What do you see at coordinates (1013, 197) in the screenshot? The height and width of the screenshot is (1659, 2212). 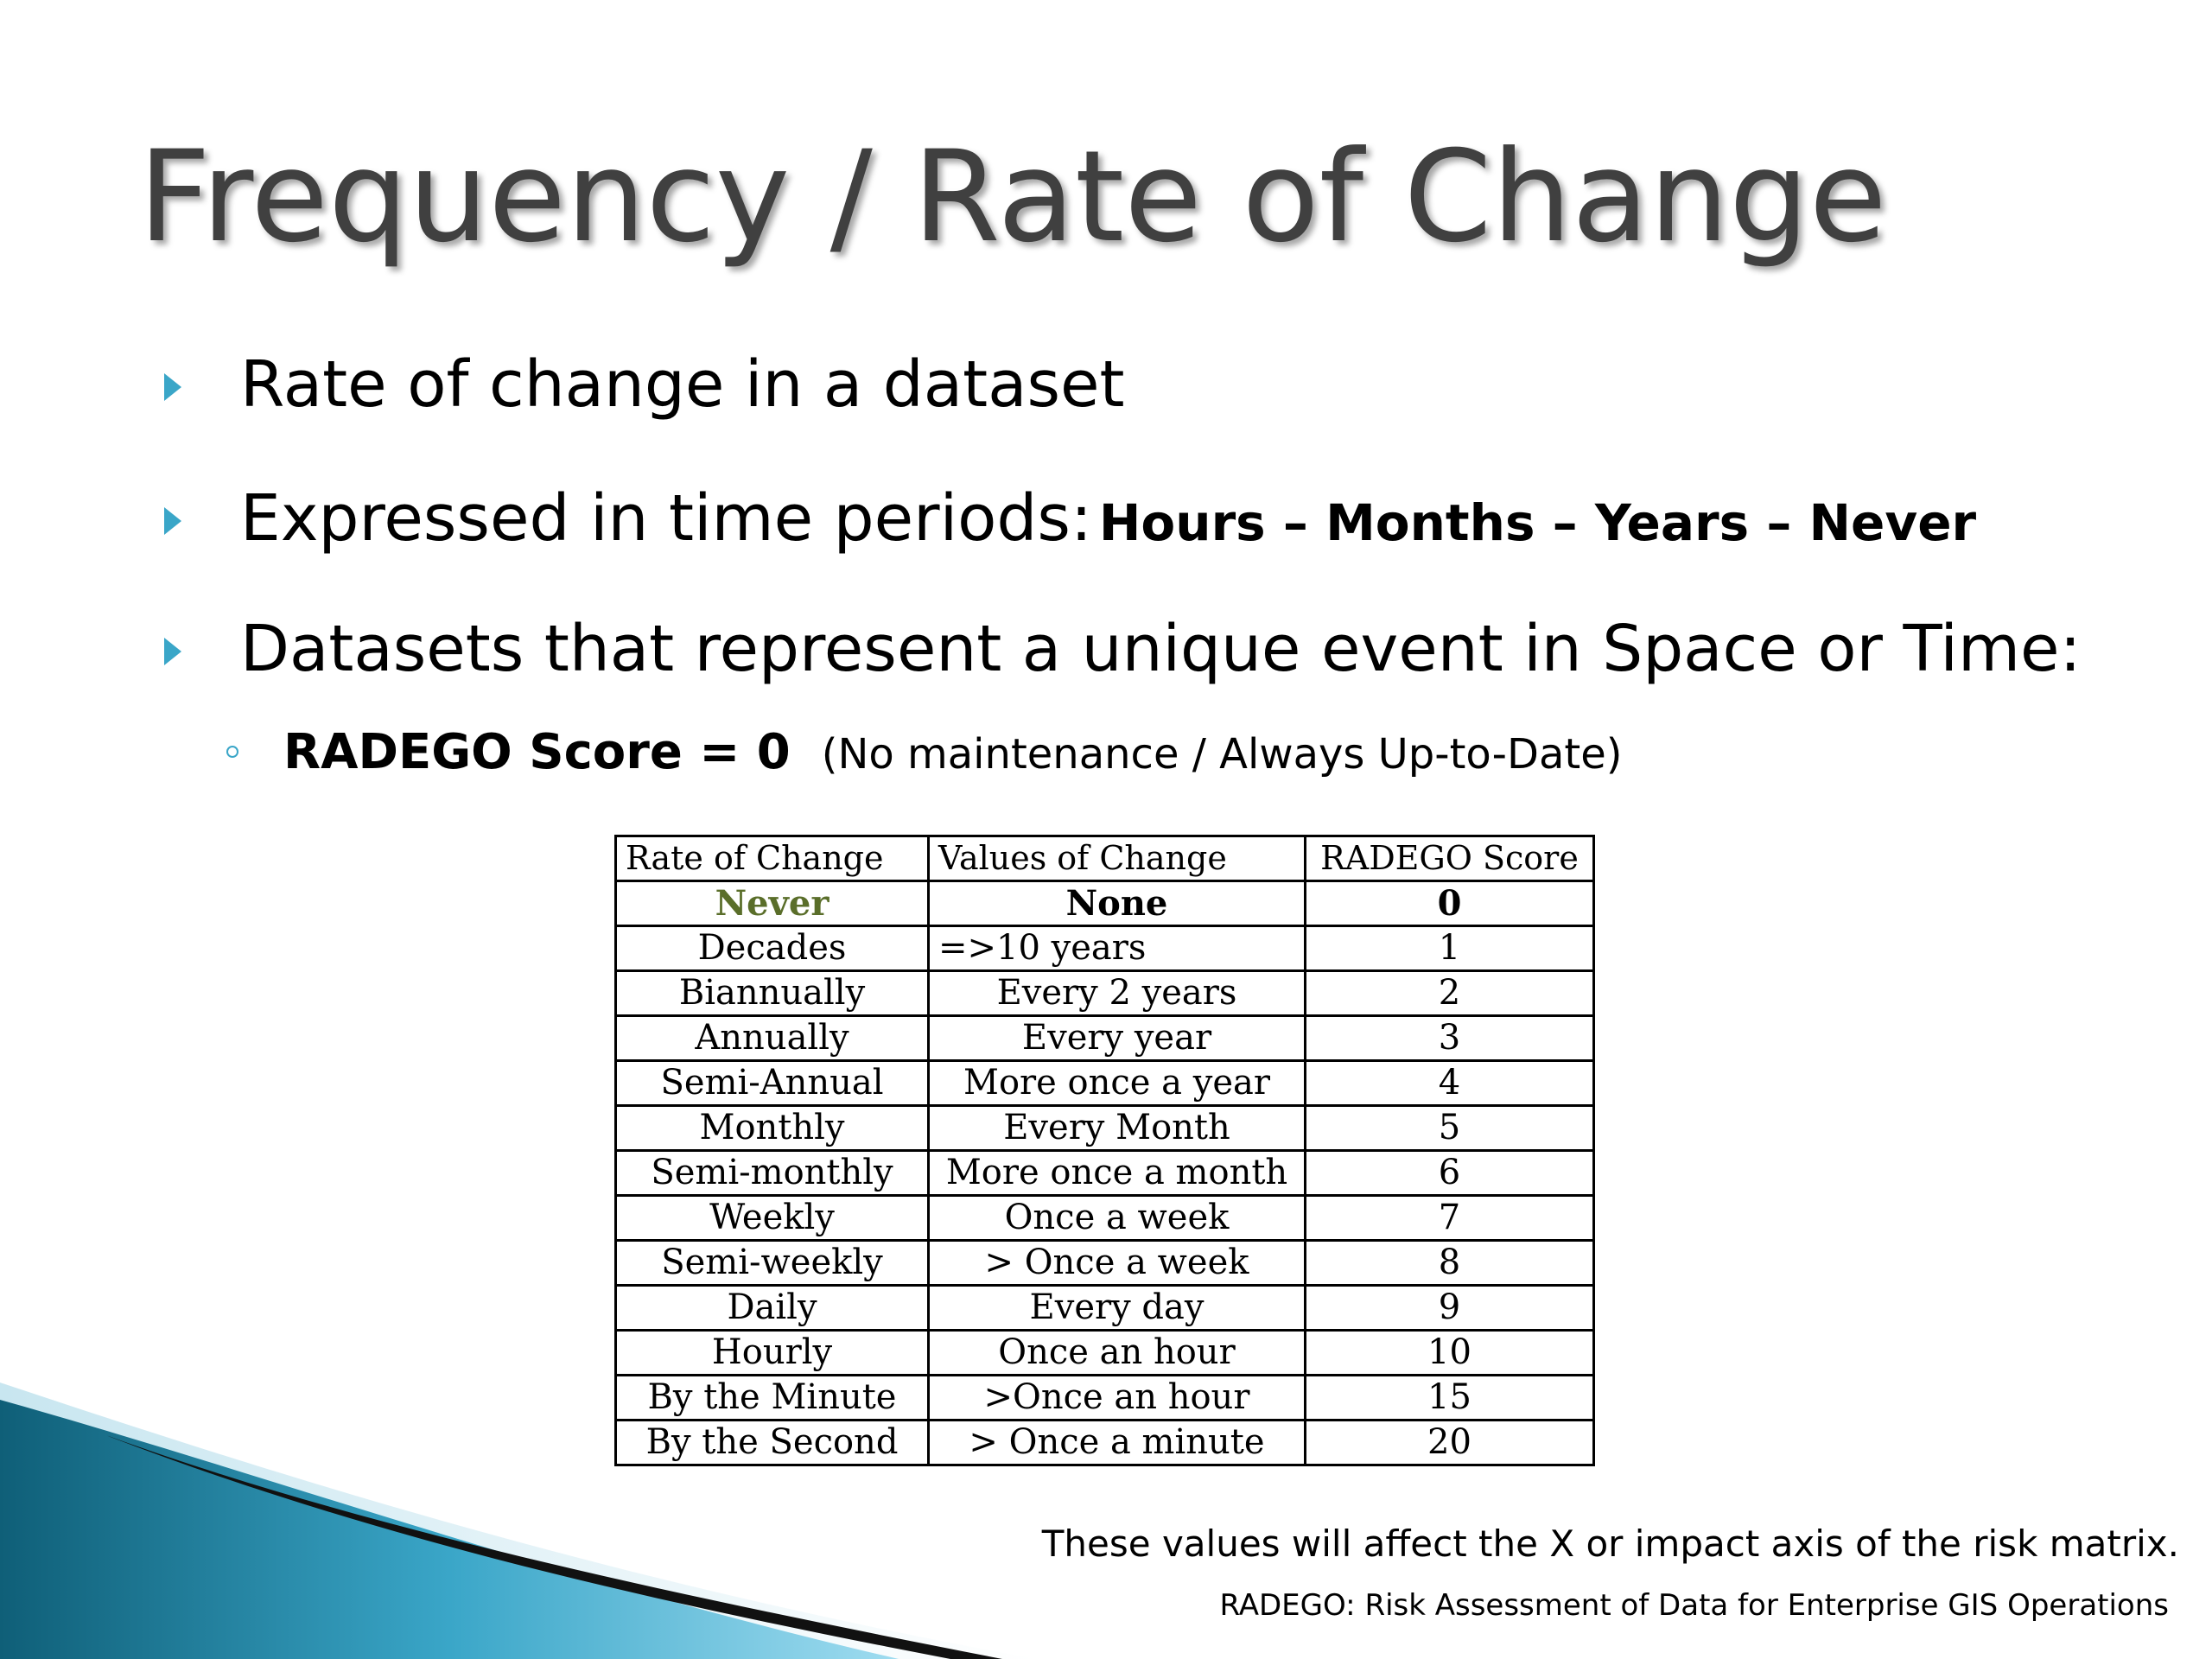 I see `slide-title: Frequency / Rate of Change` at bounding box center [1013, 197].